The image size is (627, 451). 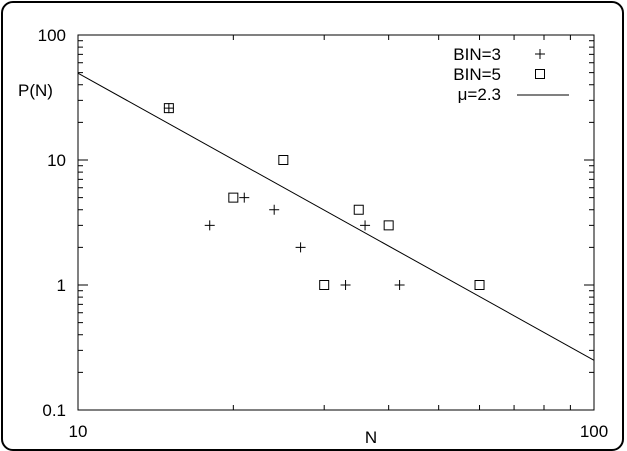 I want to click on y-tick-label: 0.1, so click(x=54, y=410).